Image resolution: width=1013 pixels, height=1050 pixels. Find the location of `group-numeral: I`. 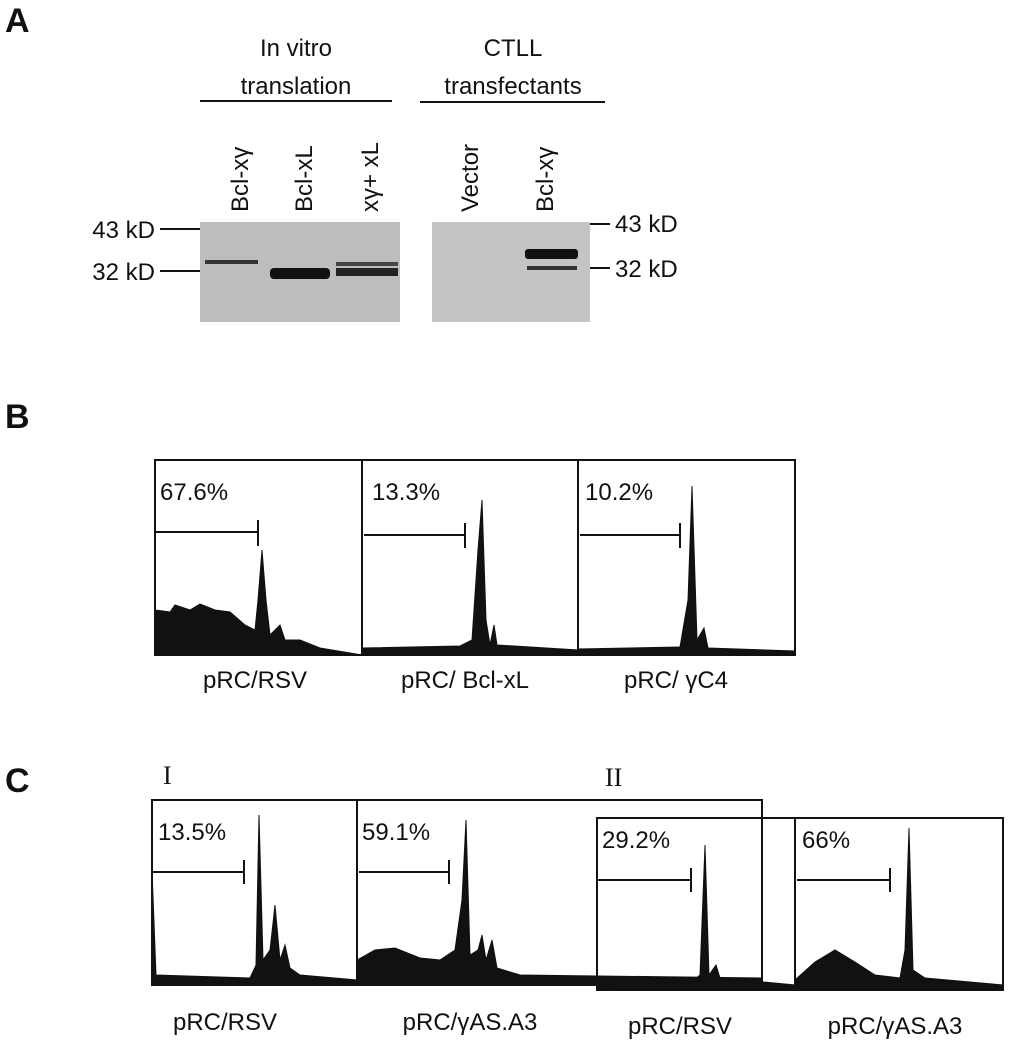

group-numeral: I is located at coordinates (167, 775).